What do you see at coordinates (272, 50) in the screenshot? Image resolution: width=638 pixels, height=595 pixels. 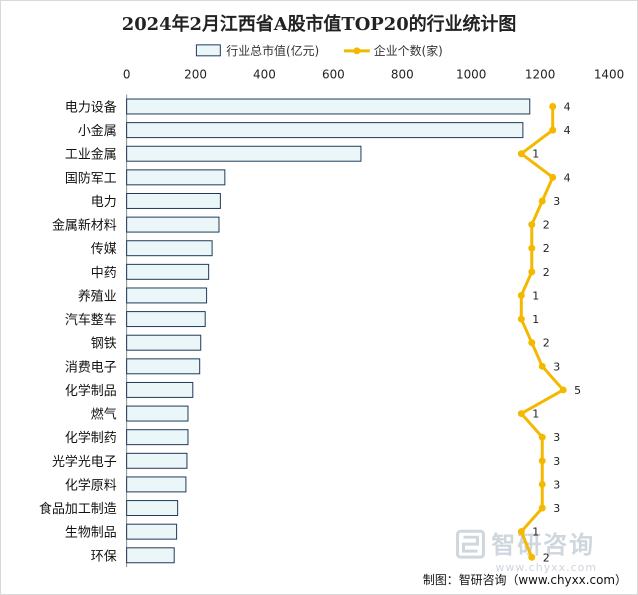 I see `legend-bar-label: 行业总市值(亿元)` at bounding box center [272, 50].